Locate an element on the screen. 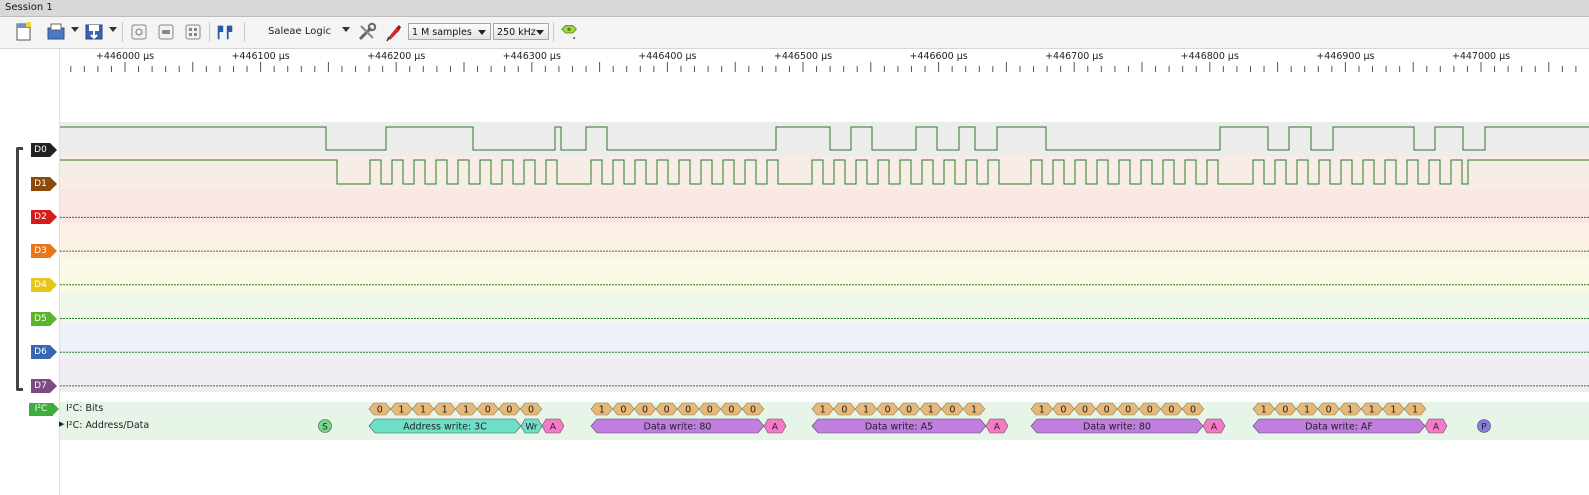 The height and width of the screenshot is (495, 1589). channel-lane-d7 is located at coordinates (824, 374).